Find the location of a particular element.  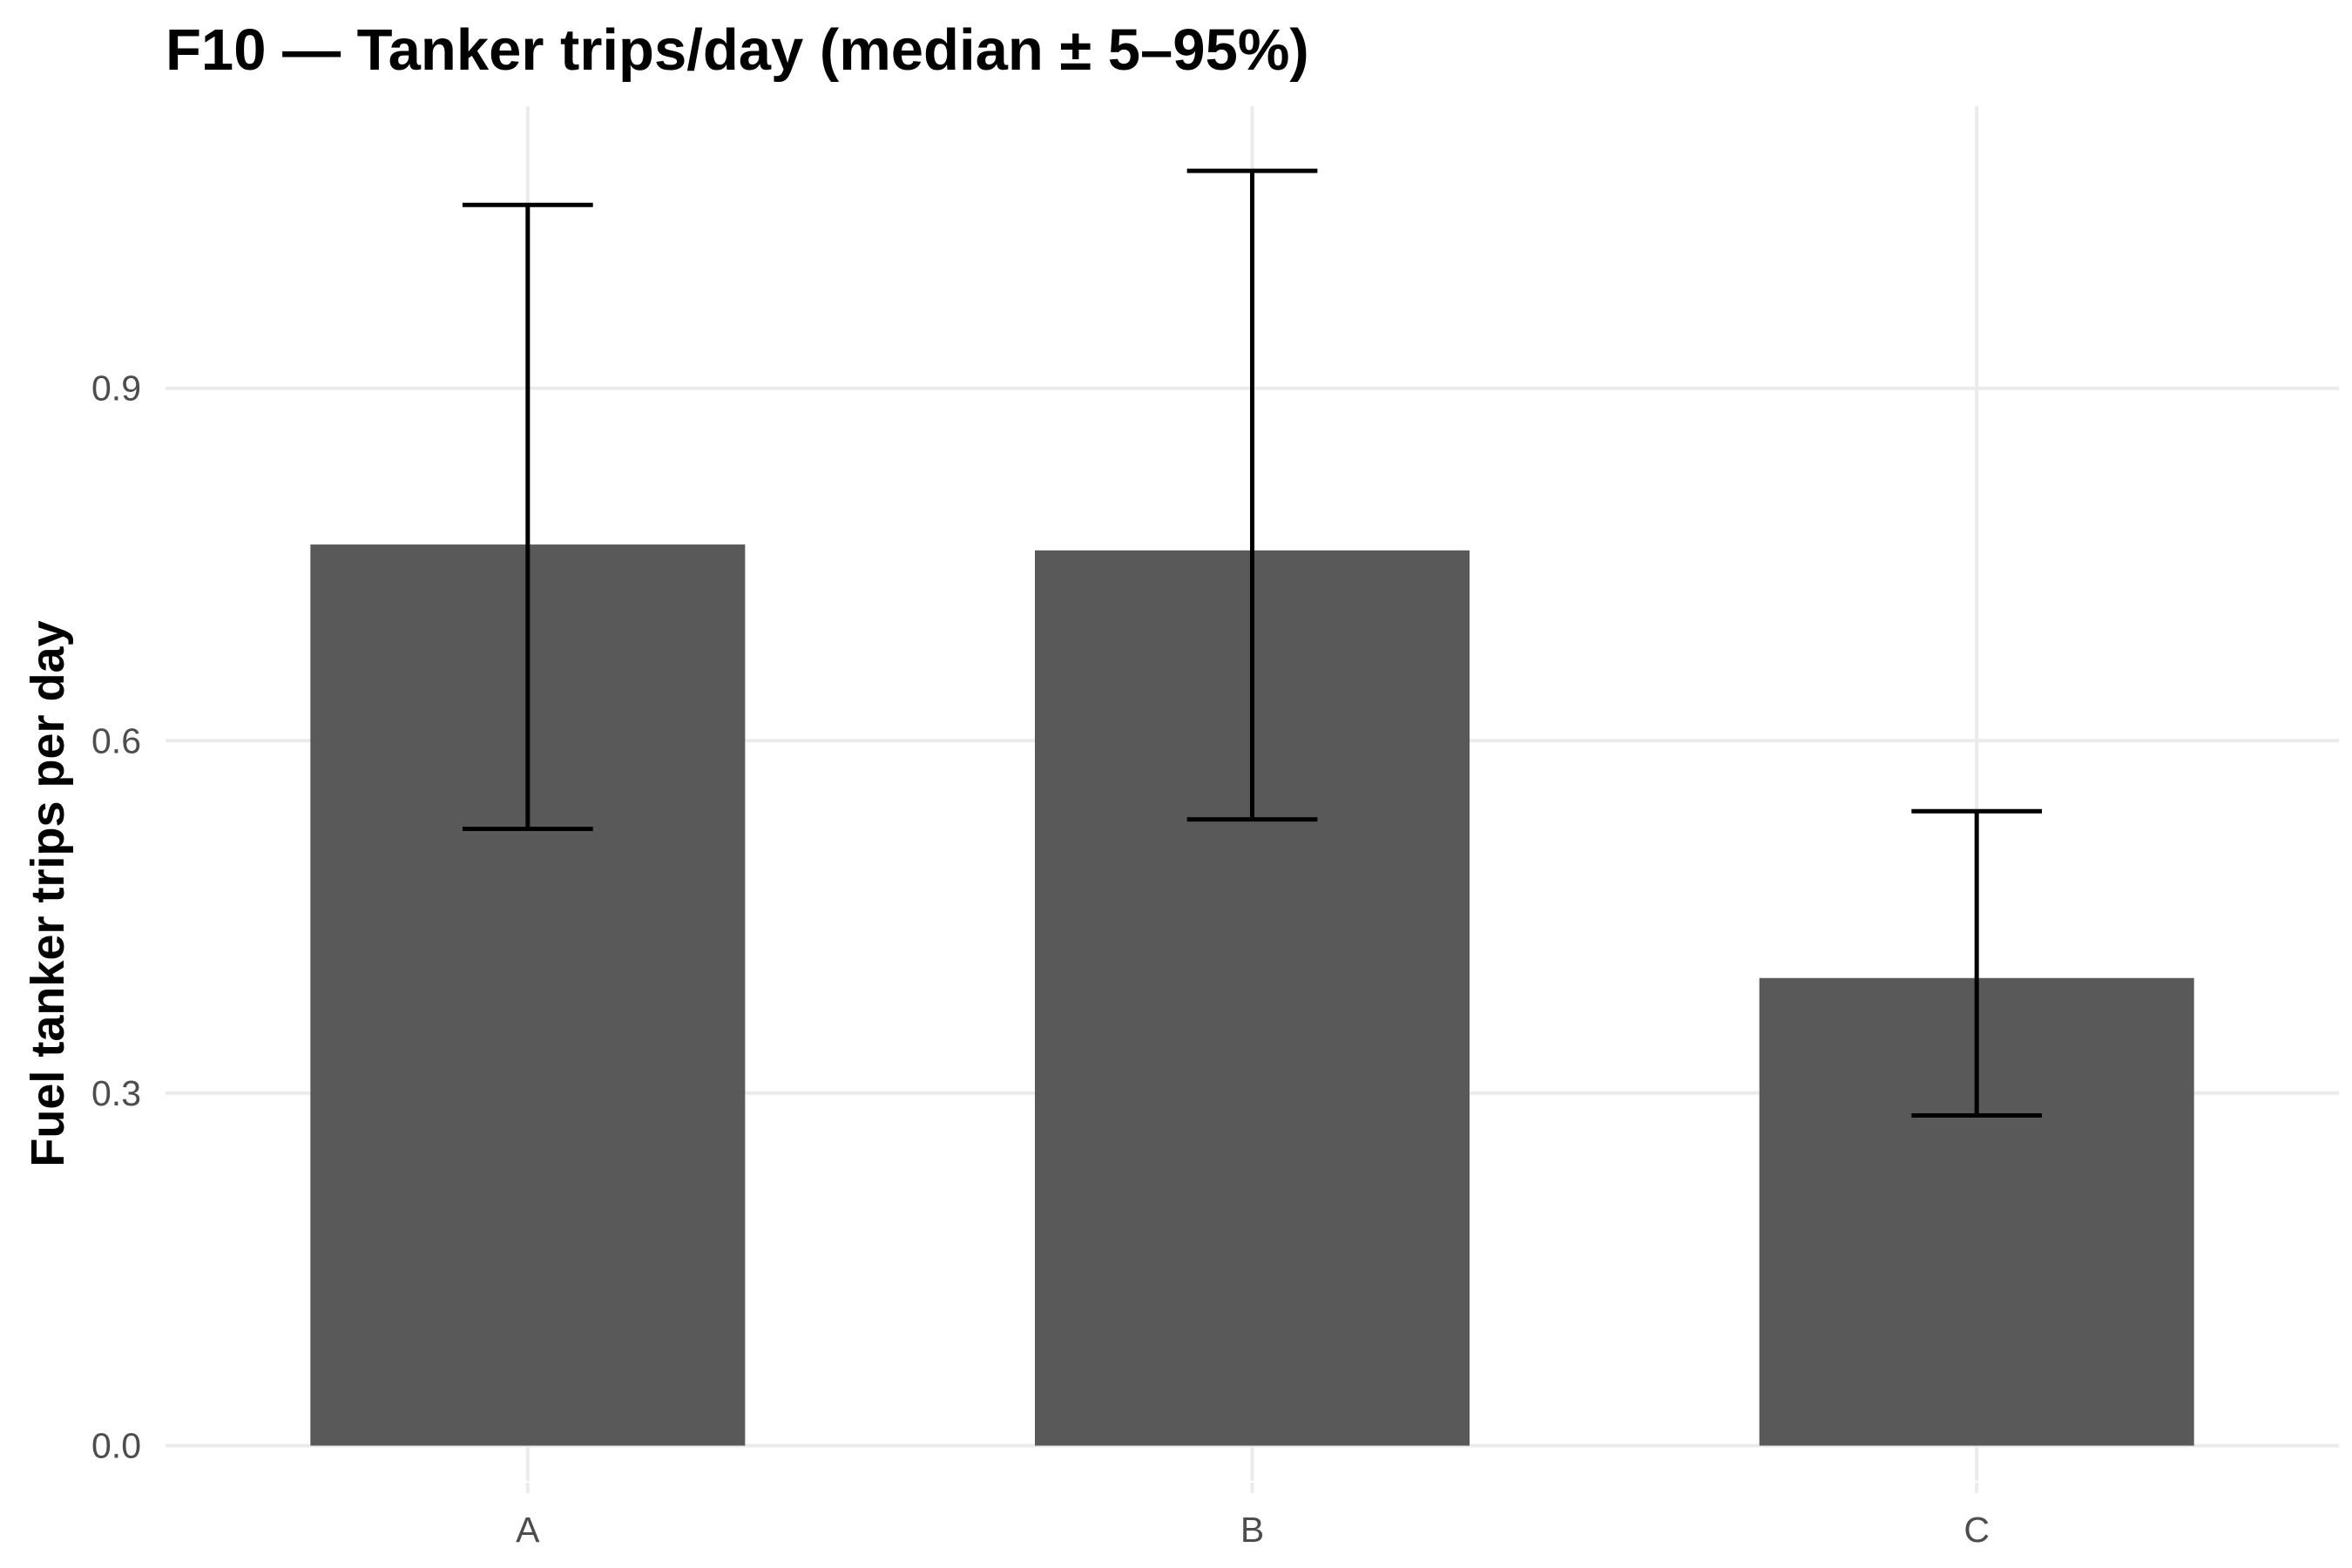

x-tick-label: A is located at coordinates (528, 1530).